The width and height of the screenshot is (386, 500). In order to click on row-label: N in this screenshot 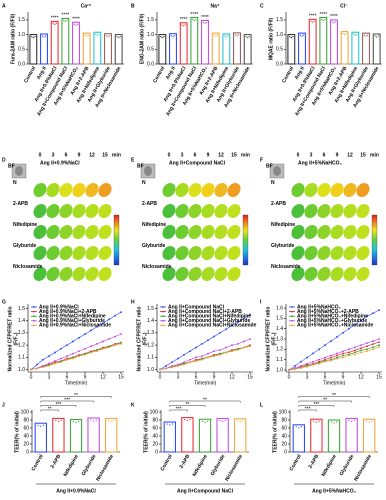, I will do `click(15, 183)`.